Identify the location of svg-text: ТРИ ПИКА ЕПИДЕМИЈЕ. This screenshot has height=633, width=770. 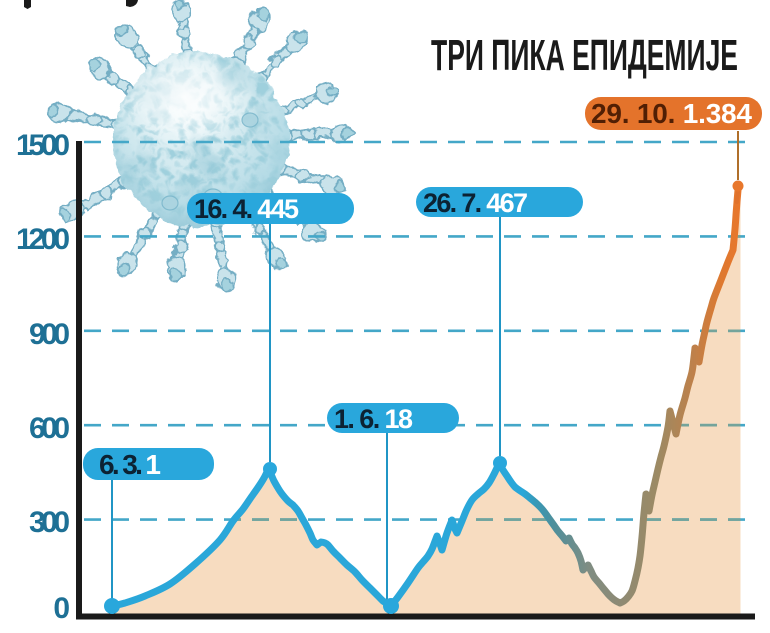
(584, 55).